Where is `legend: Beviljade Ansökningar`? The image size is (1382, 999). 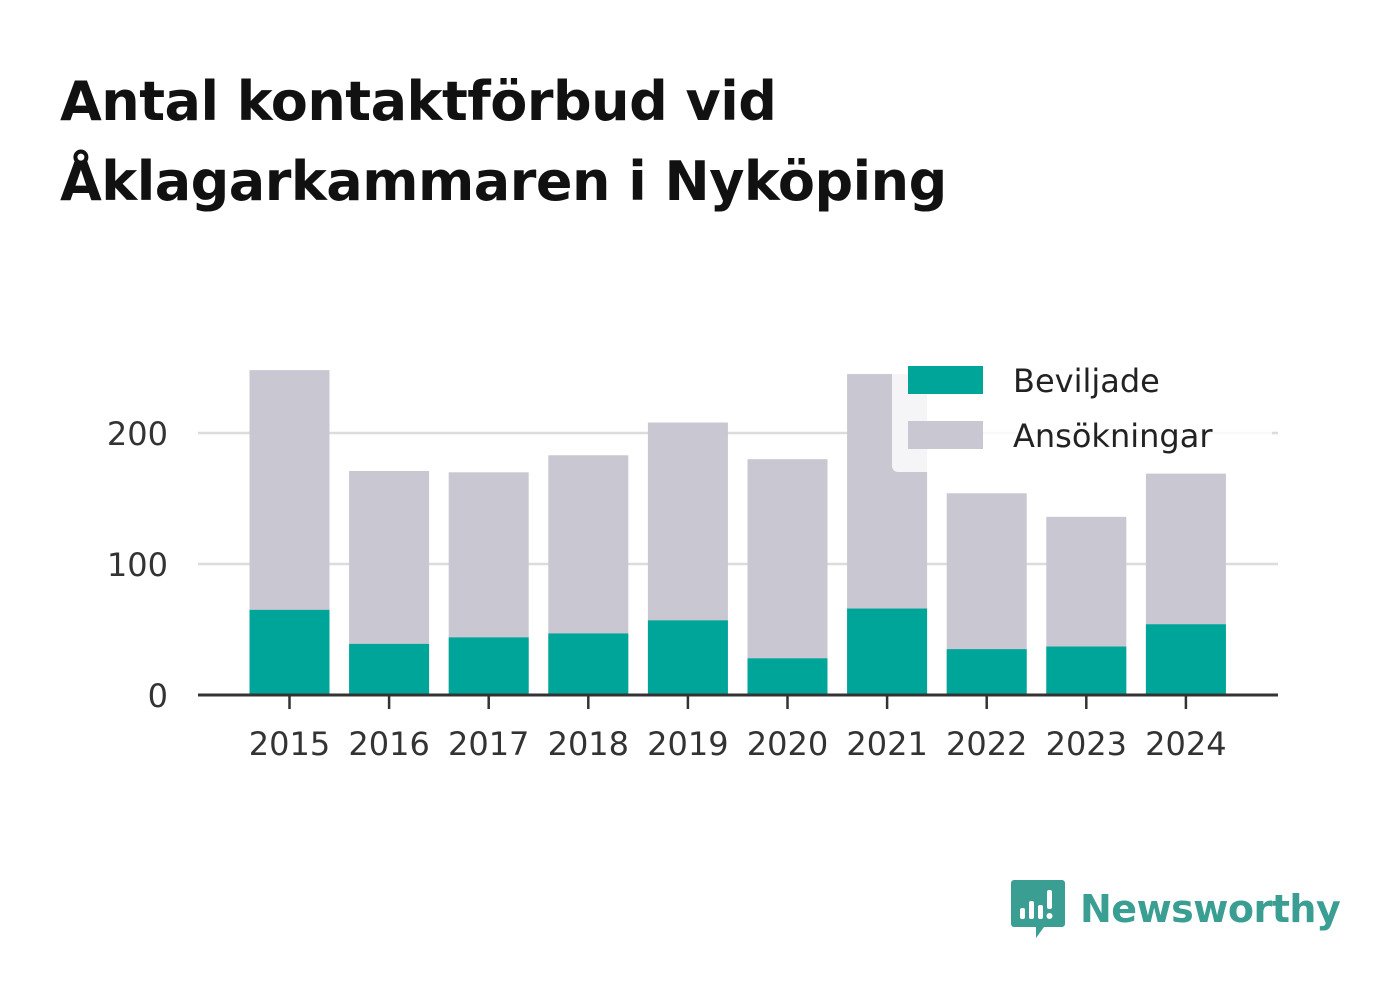 legend: Beviljade Ansökningar is located at coordinates (1082, 412).